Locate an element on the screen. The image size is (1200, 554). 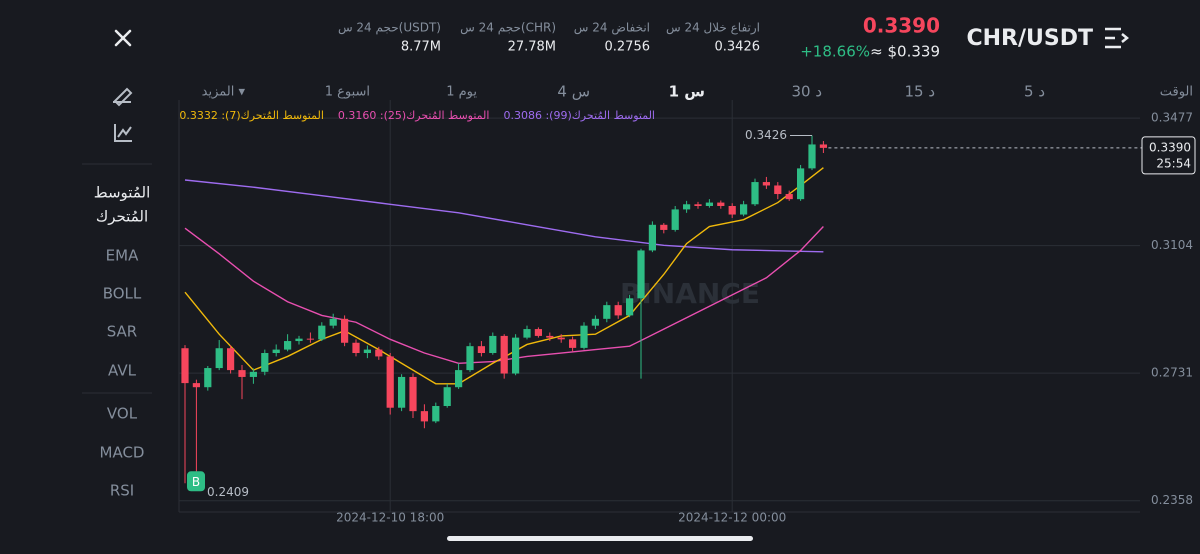
close-button is located at coordinates (123, 38).